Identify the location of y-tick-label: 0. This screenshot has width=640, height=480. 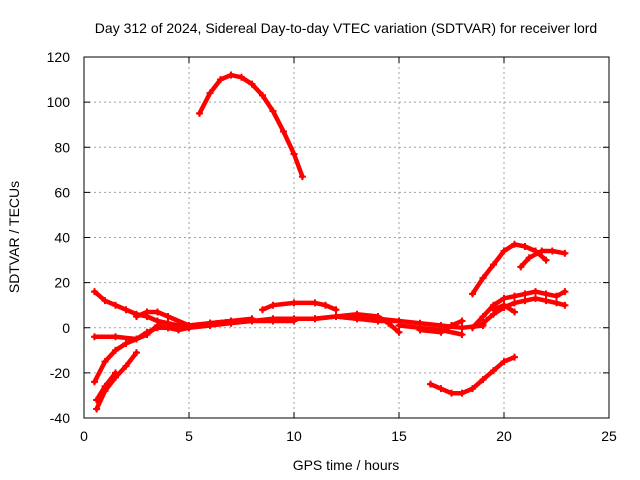
(66, 328).